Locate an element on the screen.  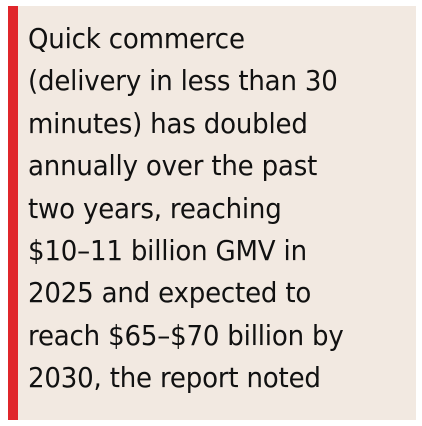
callout-line: (delivery in less than 30 is located at coordinates (183, 81).